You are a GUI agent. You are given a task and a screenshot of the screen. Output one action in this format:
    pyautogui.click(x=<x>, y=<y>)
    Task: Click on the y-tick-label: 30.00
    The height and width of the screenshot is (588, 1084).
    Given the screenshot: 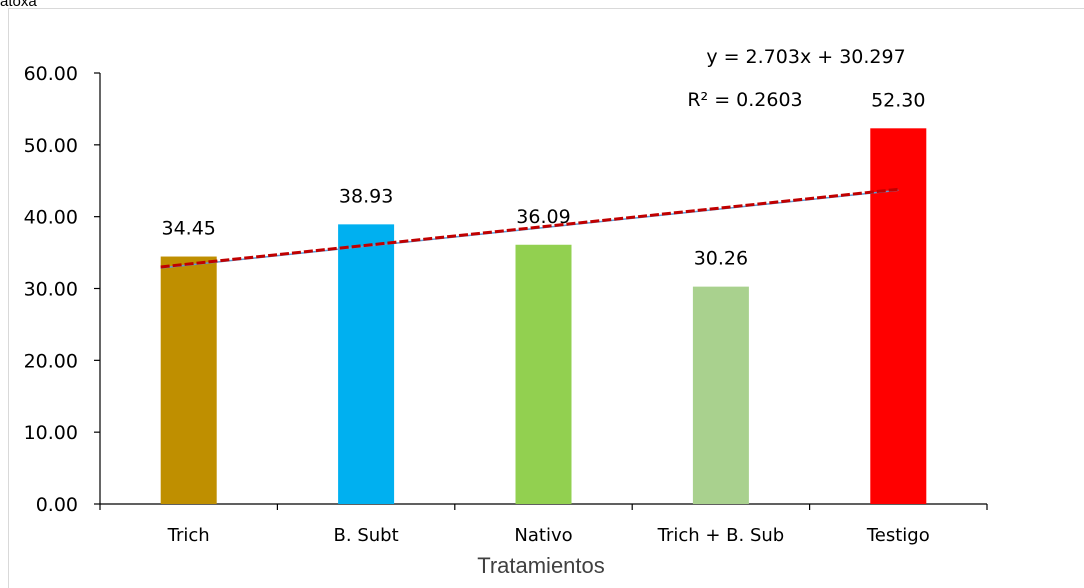 What is the action you would take?
    pyautogui.click(x=51, y=290)
    